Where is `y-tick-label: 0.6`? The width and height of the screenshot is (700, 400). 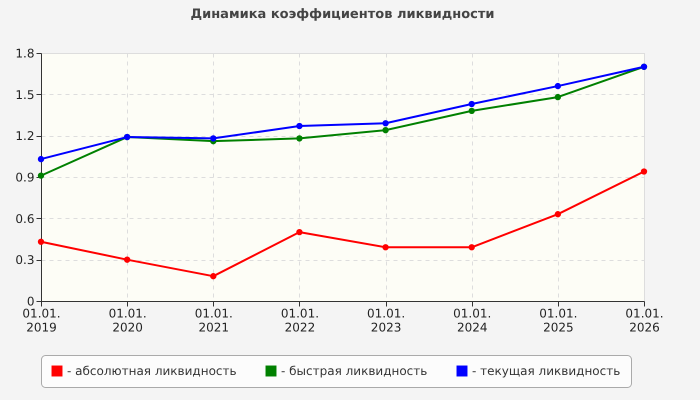 y-tick-label: 0.6 is located at coordinates (24, 219).